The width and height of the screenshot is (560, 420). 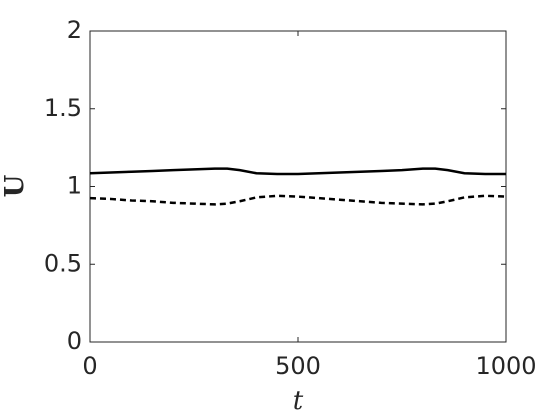 I want to click on x-axis-label: t, so click(x=298, y=401).